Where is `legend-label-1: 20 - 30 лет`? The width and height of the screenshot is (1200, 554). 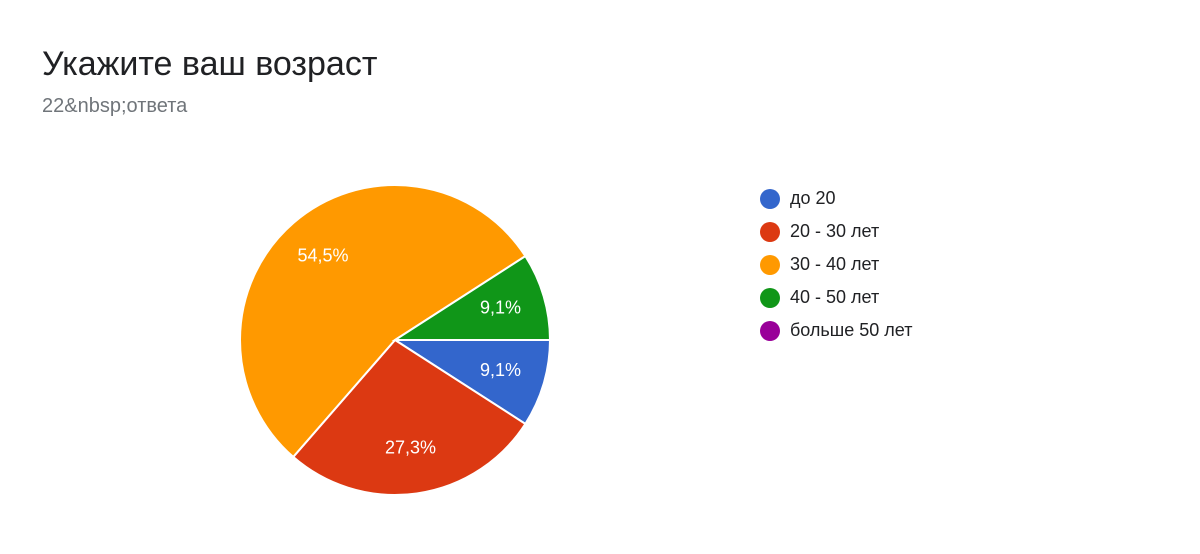
legend-label-1: 20 - 30 лет is located at coordinates (835, 231).